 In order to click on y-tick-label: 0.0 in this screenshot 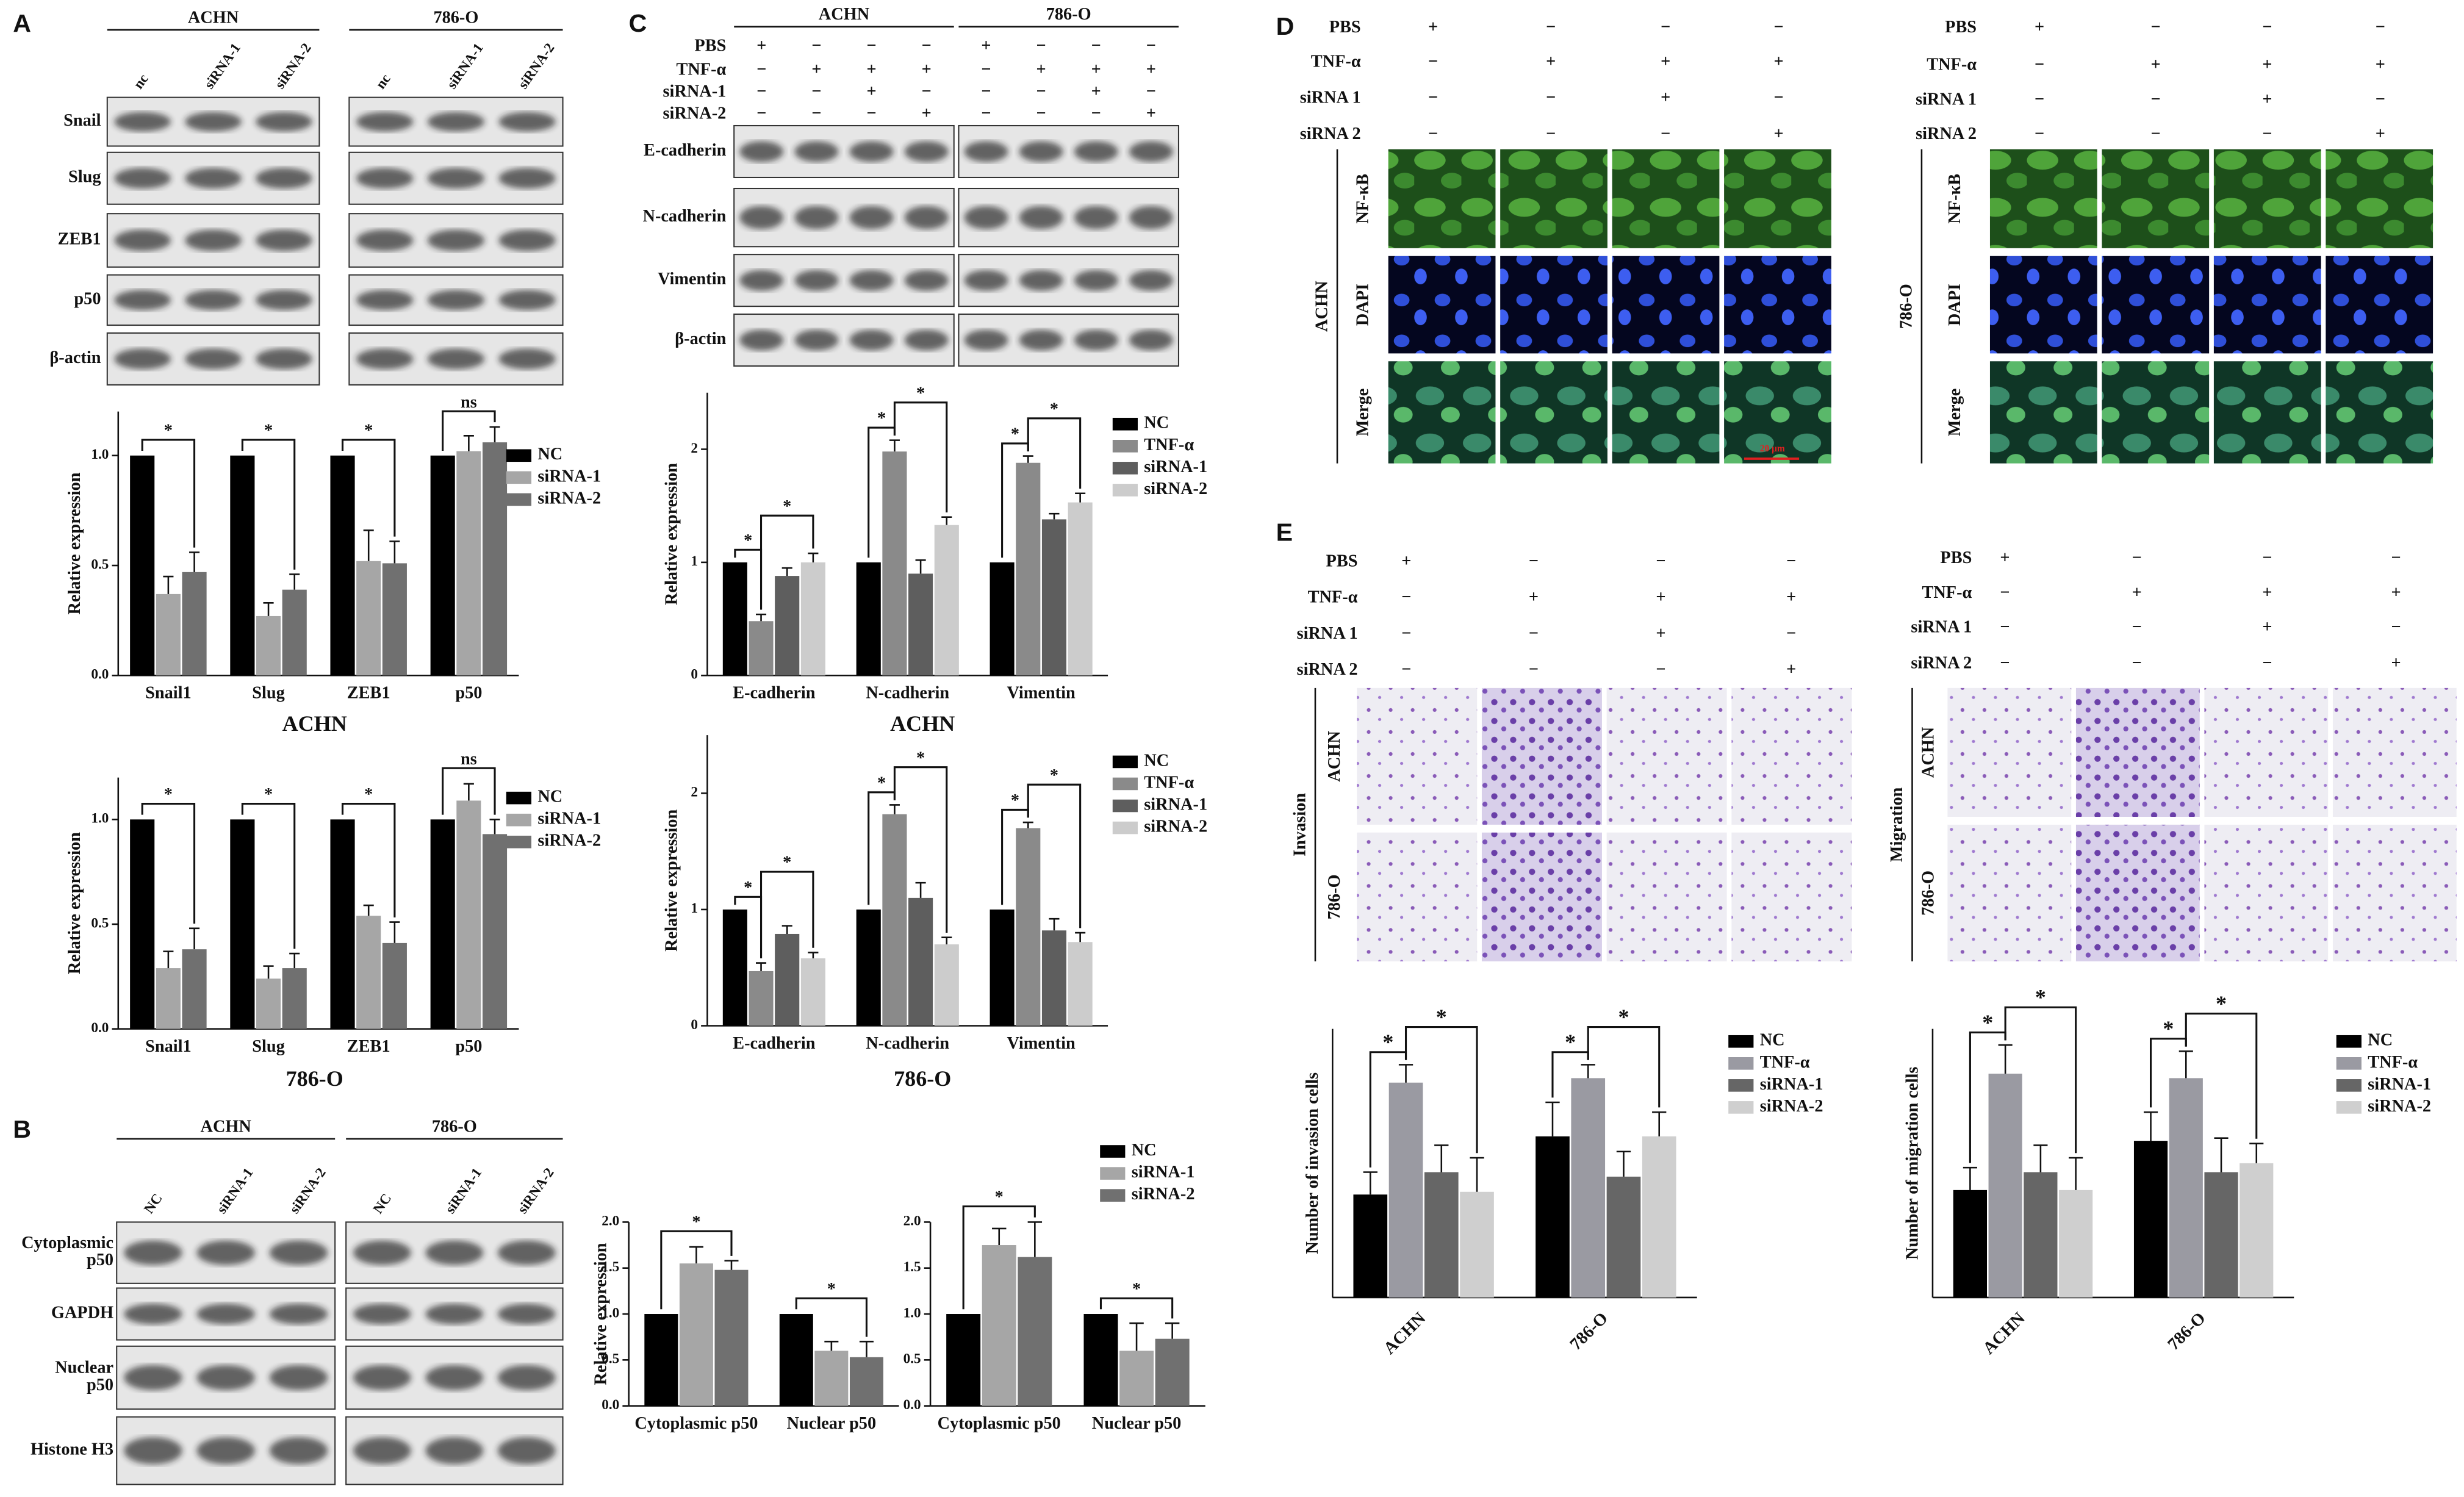, I will do `click(610, 1405)`.